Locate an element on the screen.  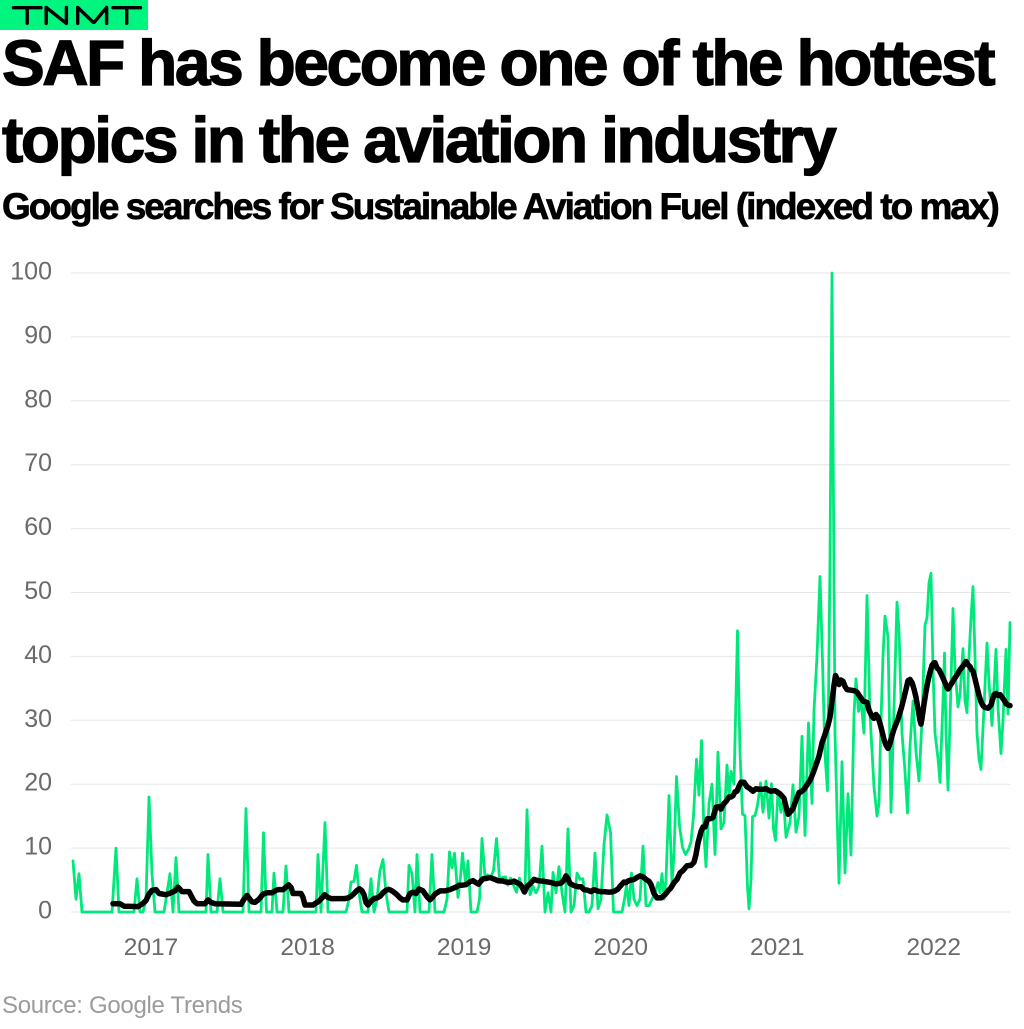
svg-text: 30 is located at coordinates (38, 719).